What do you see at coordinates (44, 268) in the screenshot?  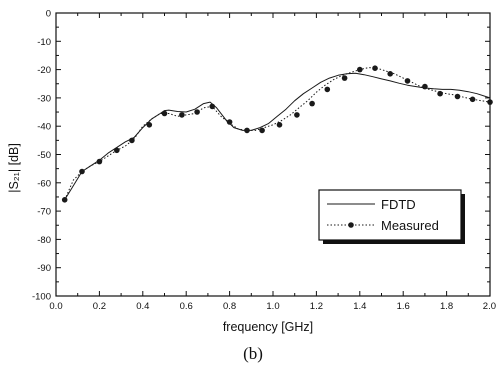 I see `y-tick-label: -90` at bounding box center [44, 268].